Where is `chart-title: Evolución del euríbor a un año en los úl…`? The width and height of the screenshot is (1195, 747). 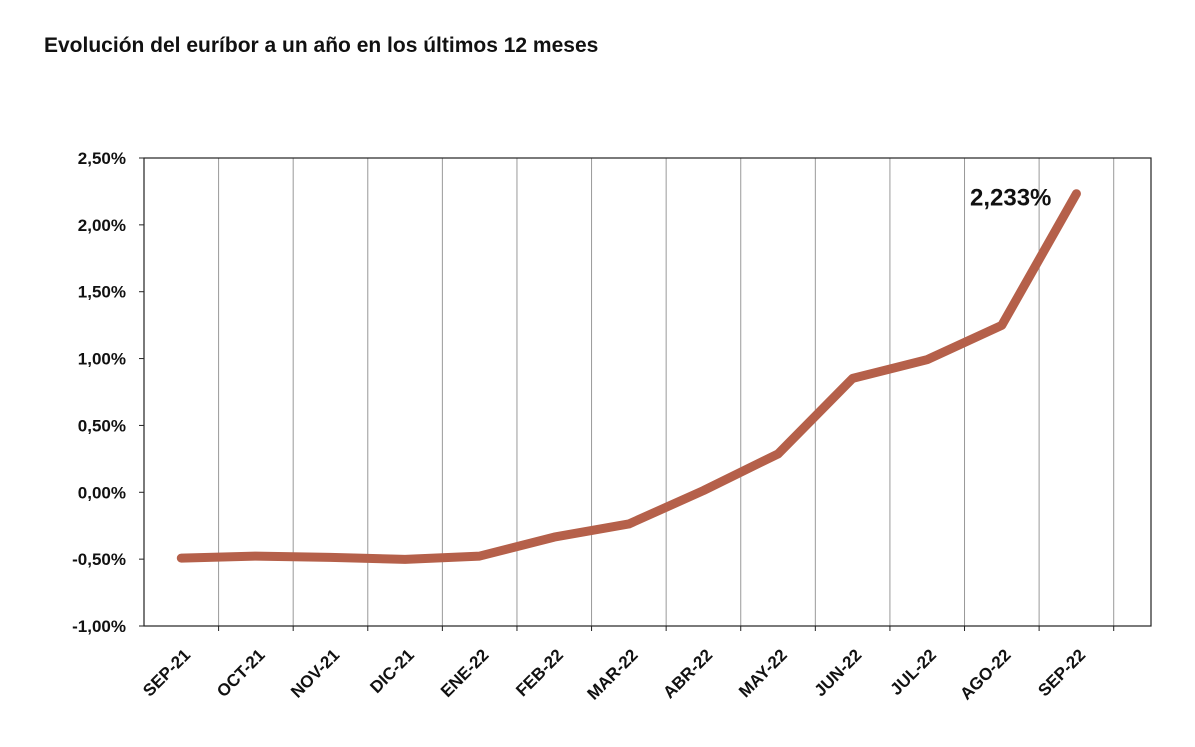 chart-title: Evolución del euríbor a un año en los úl… is located at coordinates (321, 45).